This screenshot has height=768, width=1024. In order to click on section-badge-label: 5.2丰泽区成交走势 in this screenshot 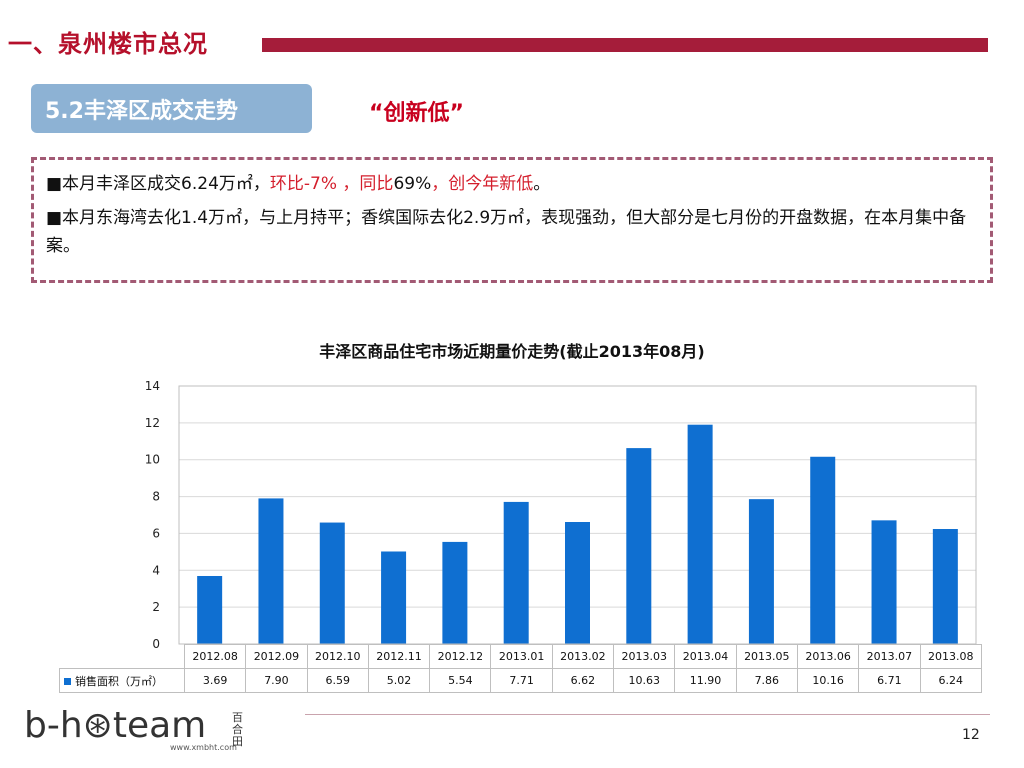, I will do `click(141, 111)`.